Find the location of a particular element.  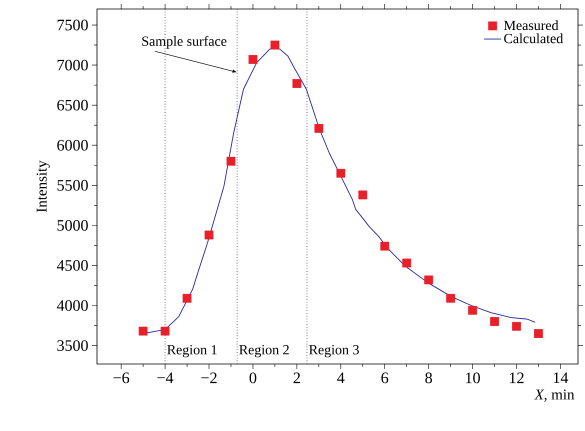

x-tick-label: 0 is located at coordinates (253, 378).